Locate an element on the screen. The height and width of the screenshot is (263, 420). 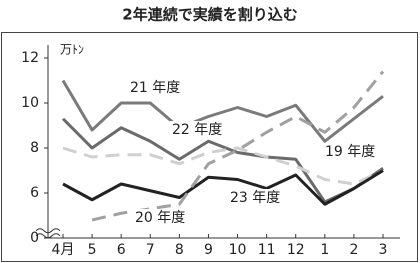
series-label: 19 年度 is located at coordinates (350, 152).